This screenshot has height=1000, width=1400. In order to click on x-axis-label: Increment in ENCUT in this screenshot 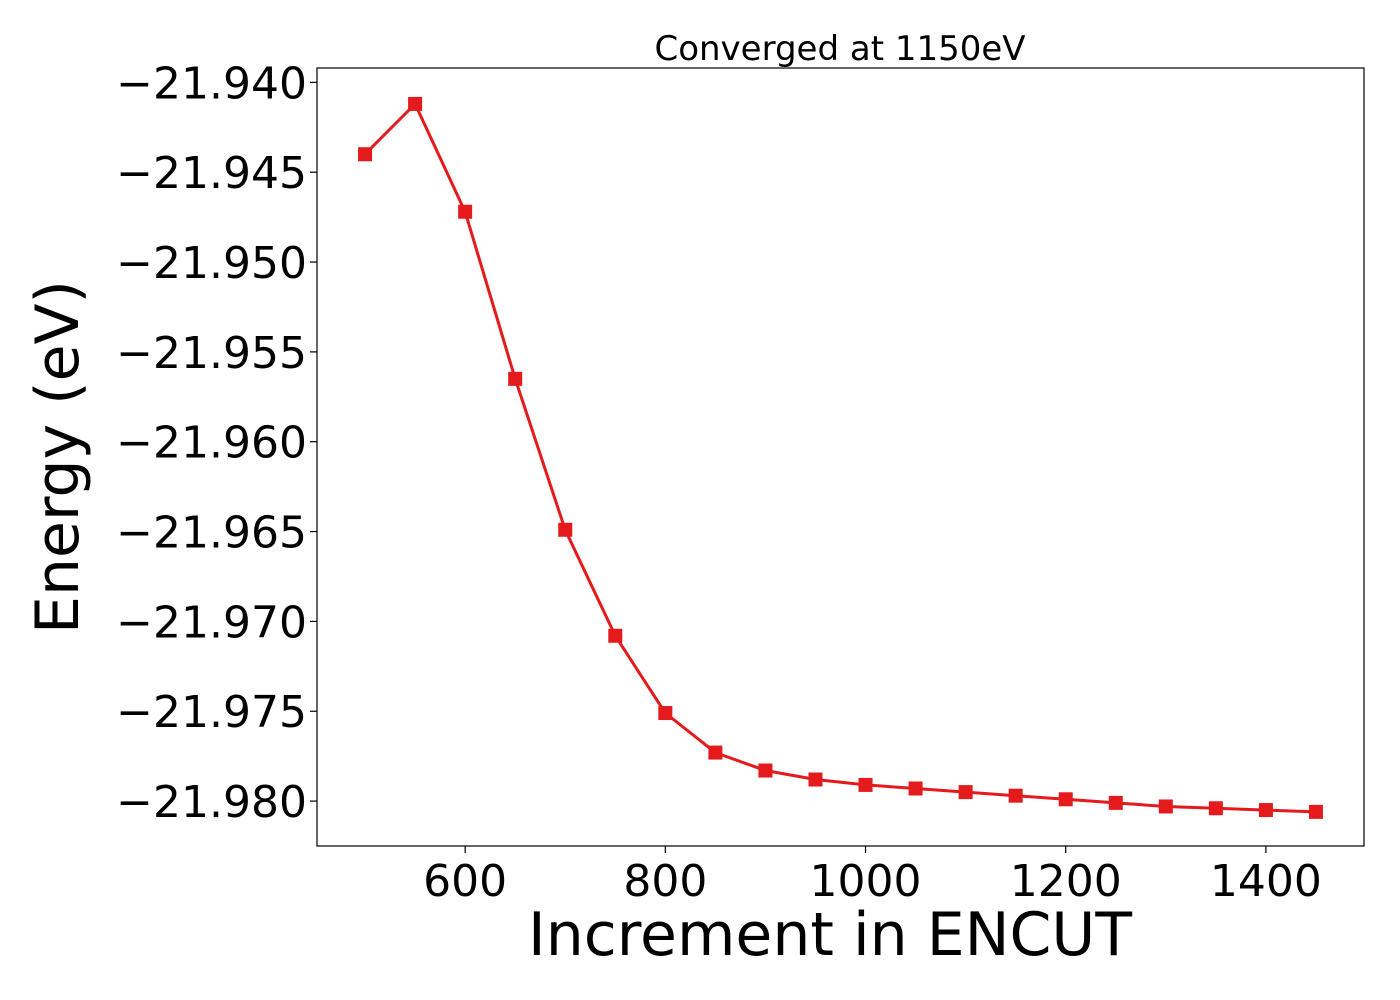, I will do `click(830, 935)`.